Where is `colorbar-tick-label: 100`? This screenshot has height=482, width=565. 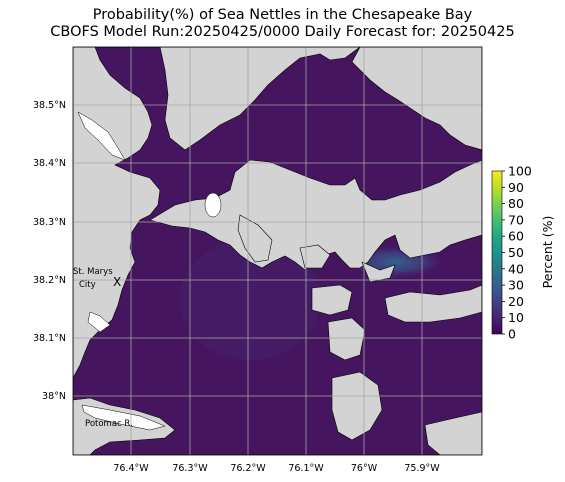
colorbar-tick-label: 100 is located at coordinates (520, 171).